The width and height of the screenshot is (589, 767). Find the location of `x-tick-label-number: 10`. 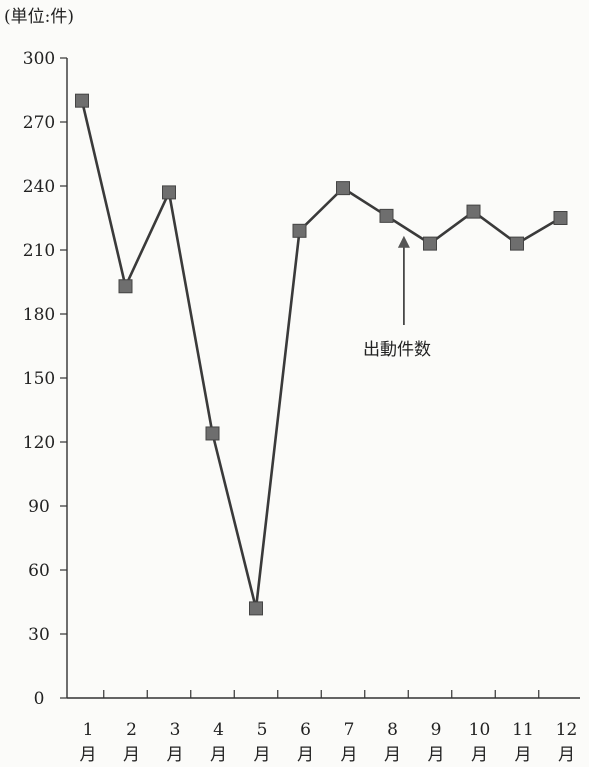

x-tick-label-number: 10 is located at coordinates (480, 730).